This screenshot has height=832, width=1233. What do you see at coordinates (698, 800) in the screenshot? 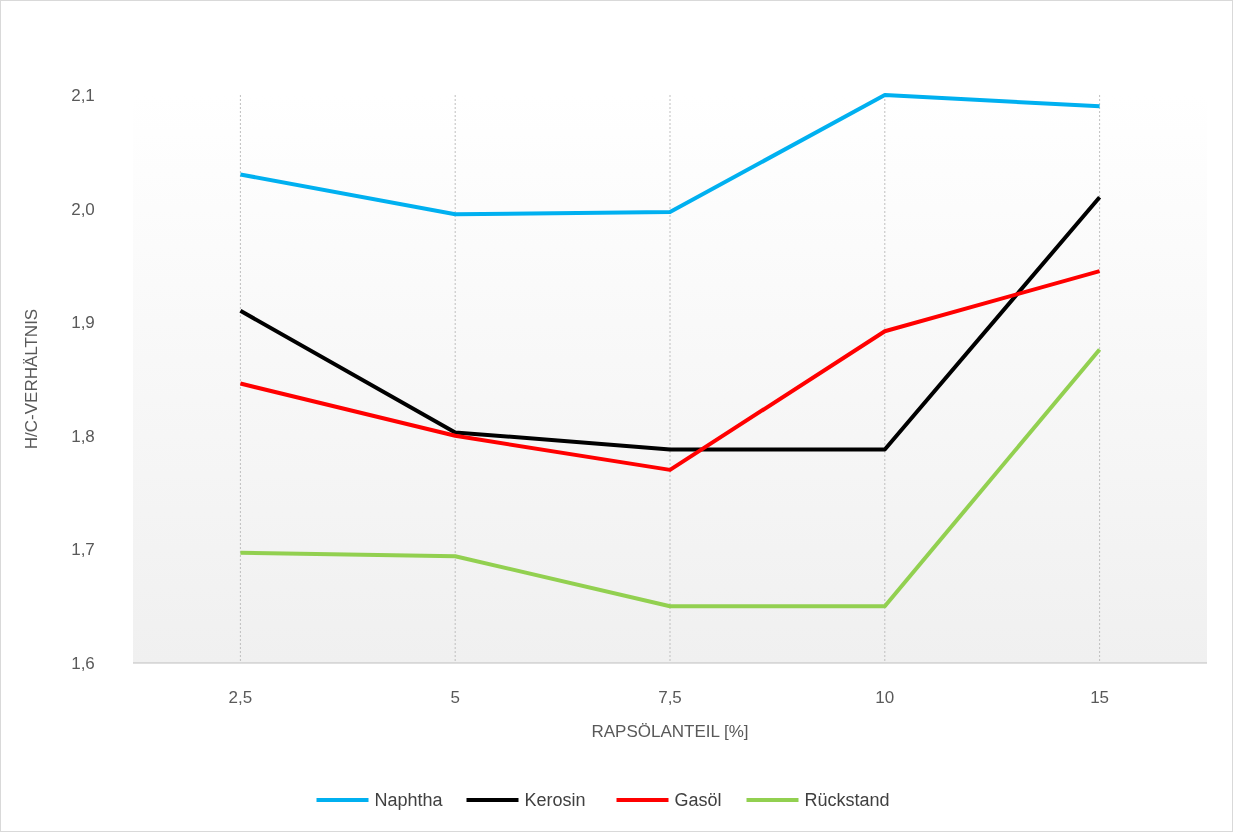
I see `legend-label: Gasöl` at bounding box center [698, 800].